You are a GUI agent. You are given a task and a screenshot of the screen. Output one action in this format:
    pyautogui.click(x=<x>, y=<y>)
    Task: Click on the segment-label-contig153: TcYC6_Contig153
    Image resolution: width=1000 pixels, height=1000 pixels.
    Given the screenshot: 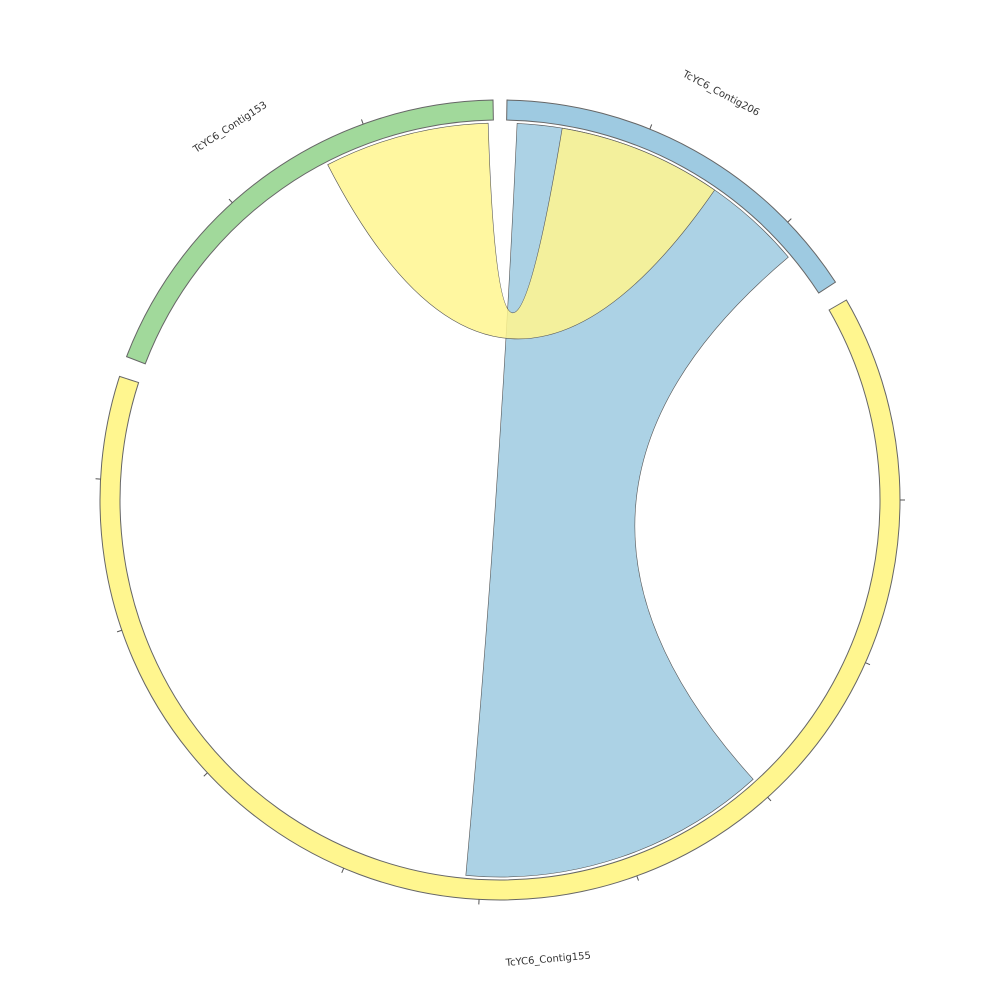 What is the action you would take?
    pyautogui.click(x=230, y=128)
    